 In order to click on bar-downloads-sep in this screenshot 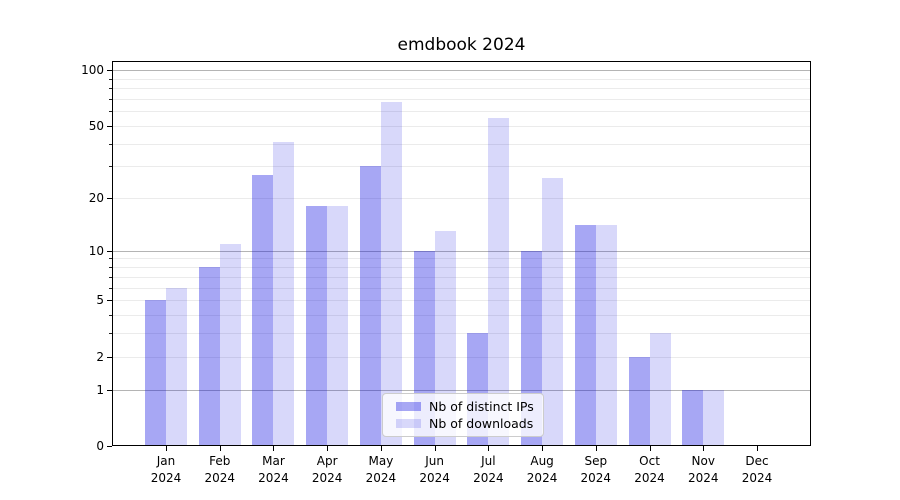, I will do `click(606, 335)`.